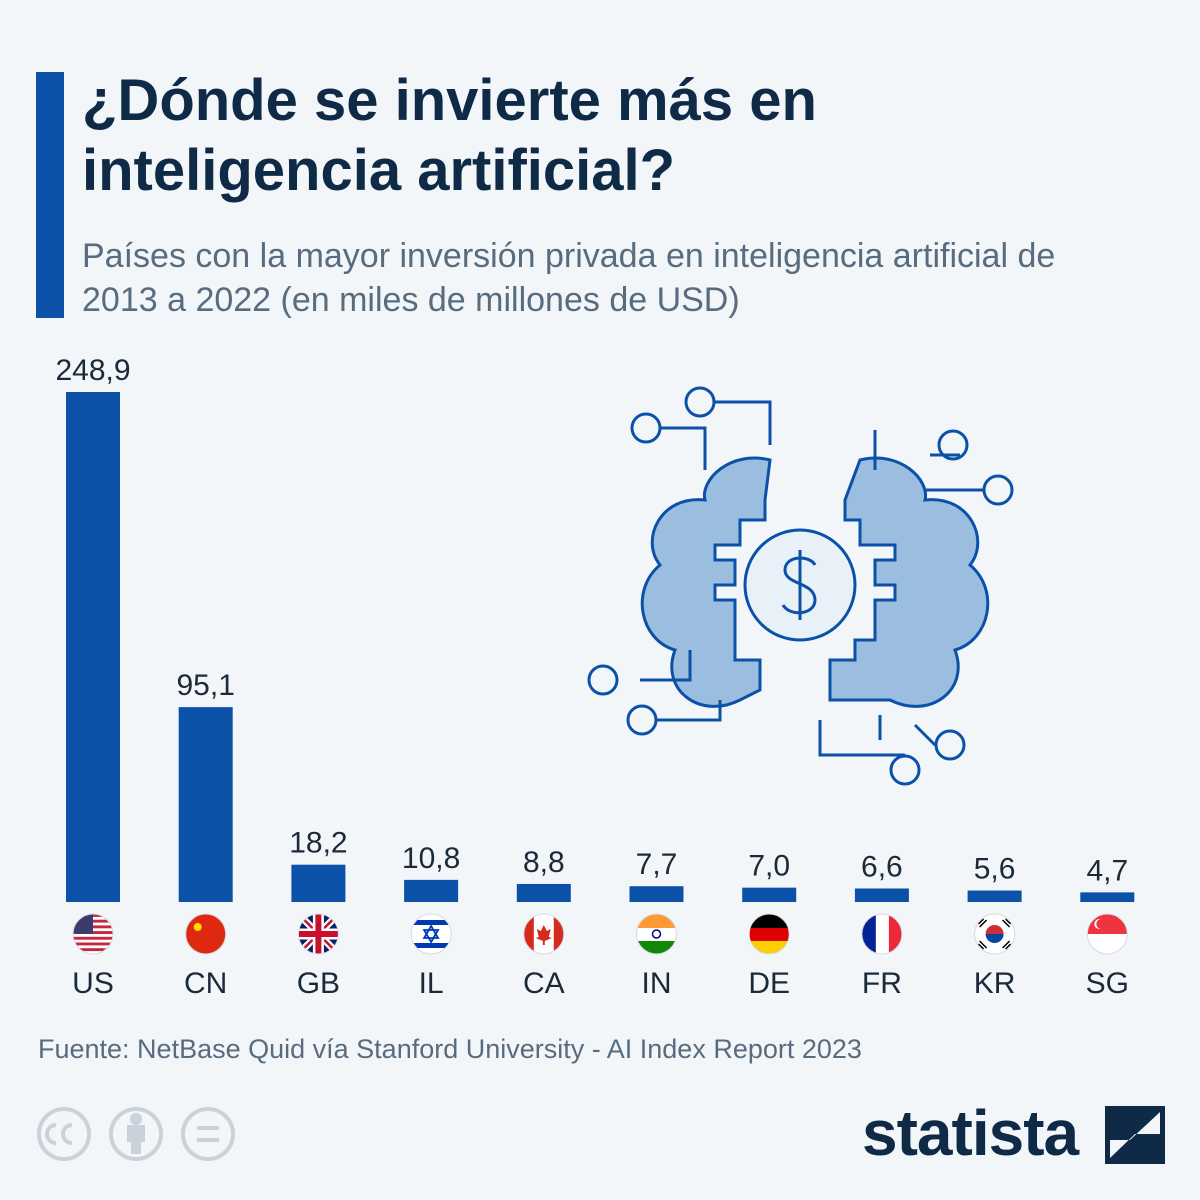 This screenshot has width=1200, height=1200. Describe the element at coordinates (1135, 1135) in the screenshot. I see `logo-icon` at that location.